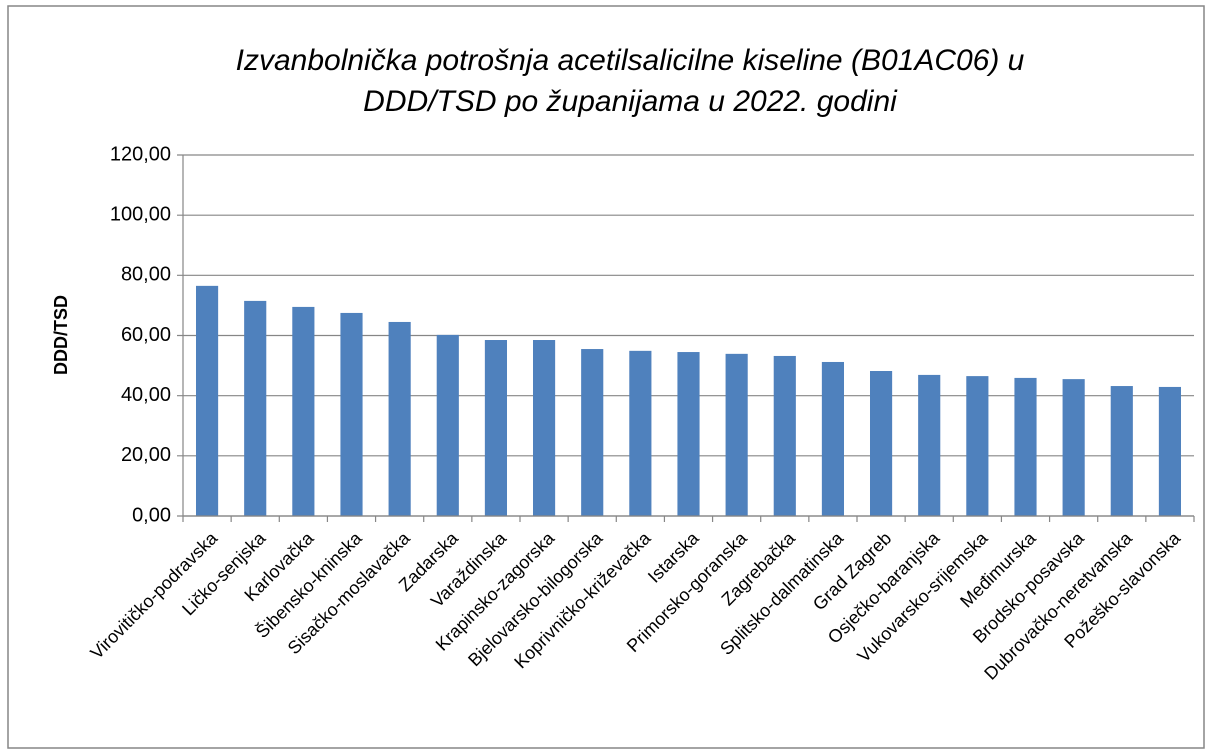  Describe the element at coordinates (140, 214) in the screenshot. I see `y-tick-label: 100,00` at that location.